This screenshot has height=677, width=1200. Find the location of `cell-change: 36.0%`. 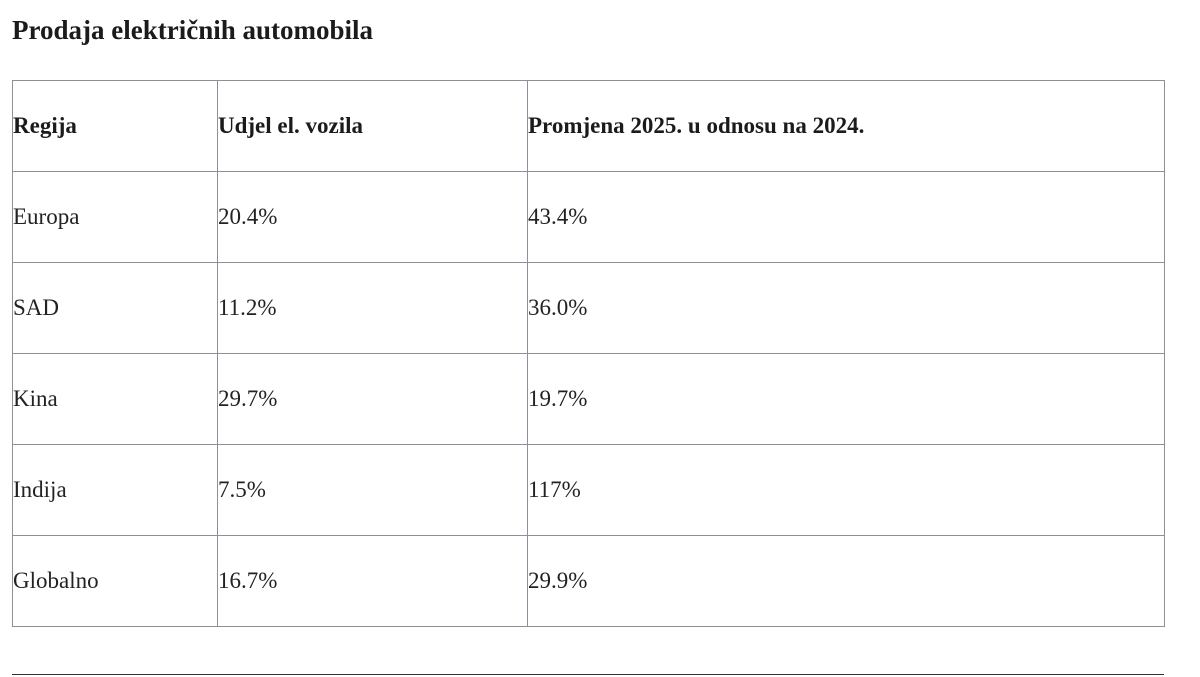

cell-change: 36.0% is located at coordinates (846, 308).